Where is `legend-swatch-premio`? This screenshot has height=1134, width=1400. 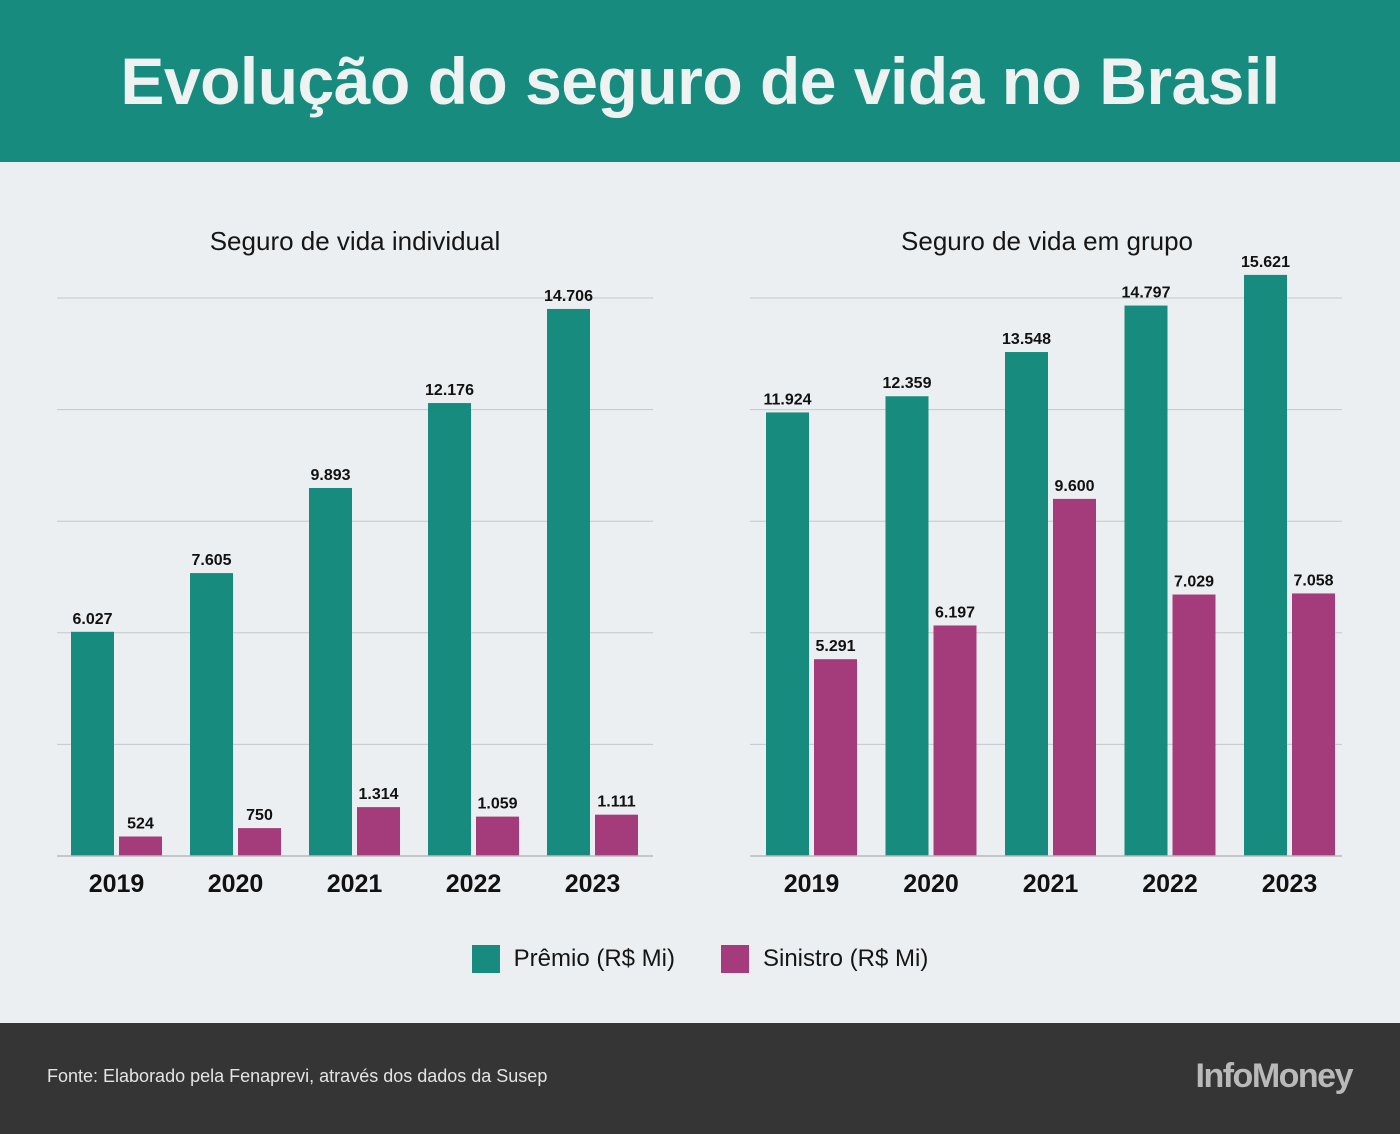 legend-swatch-premio is located at coordinates (485, 959).